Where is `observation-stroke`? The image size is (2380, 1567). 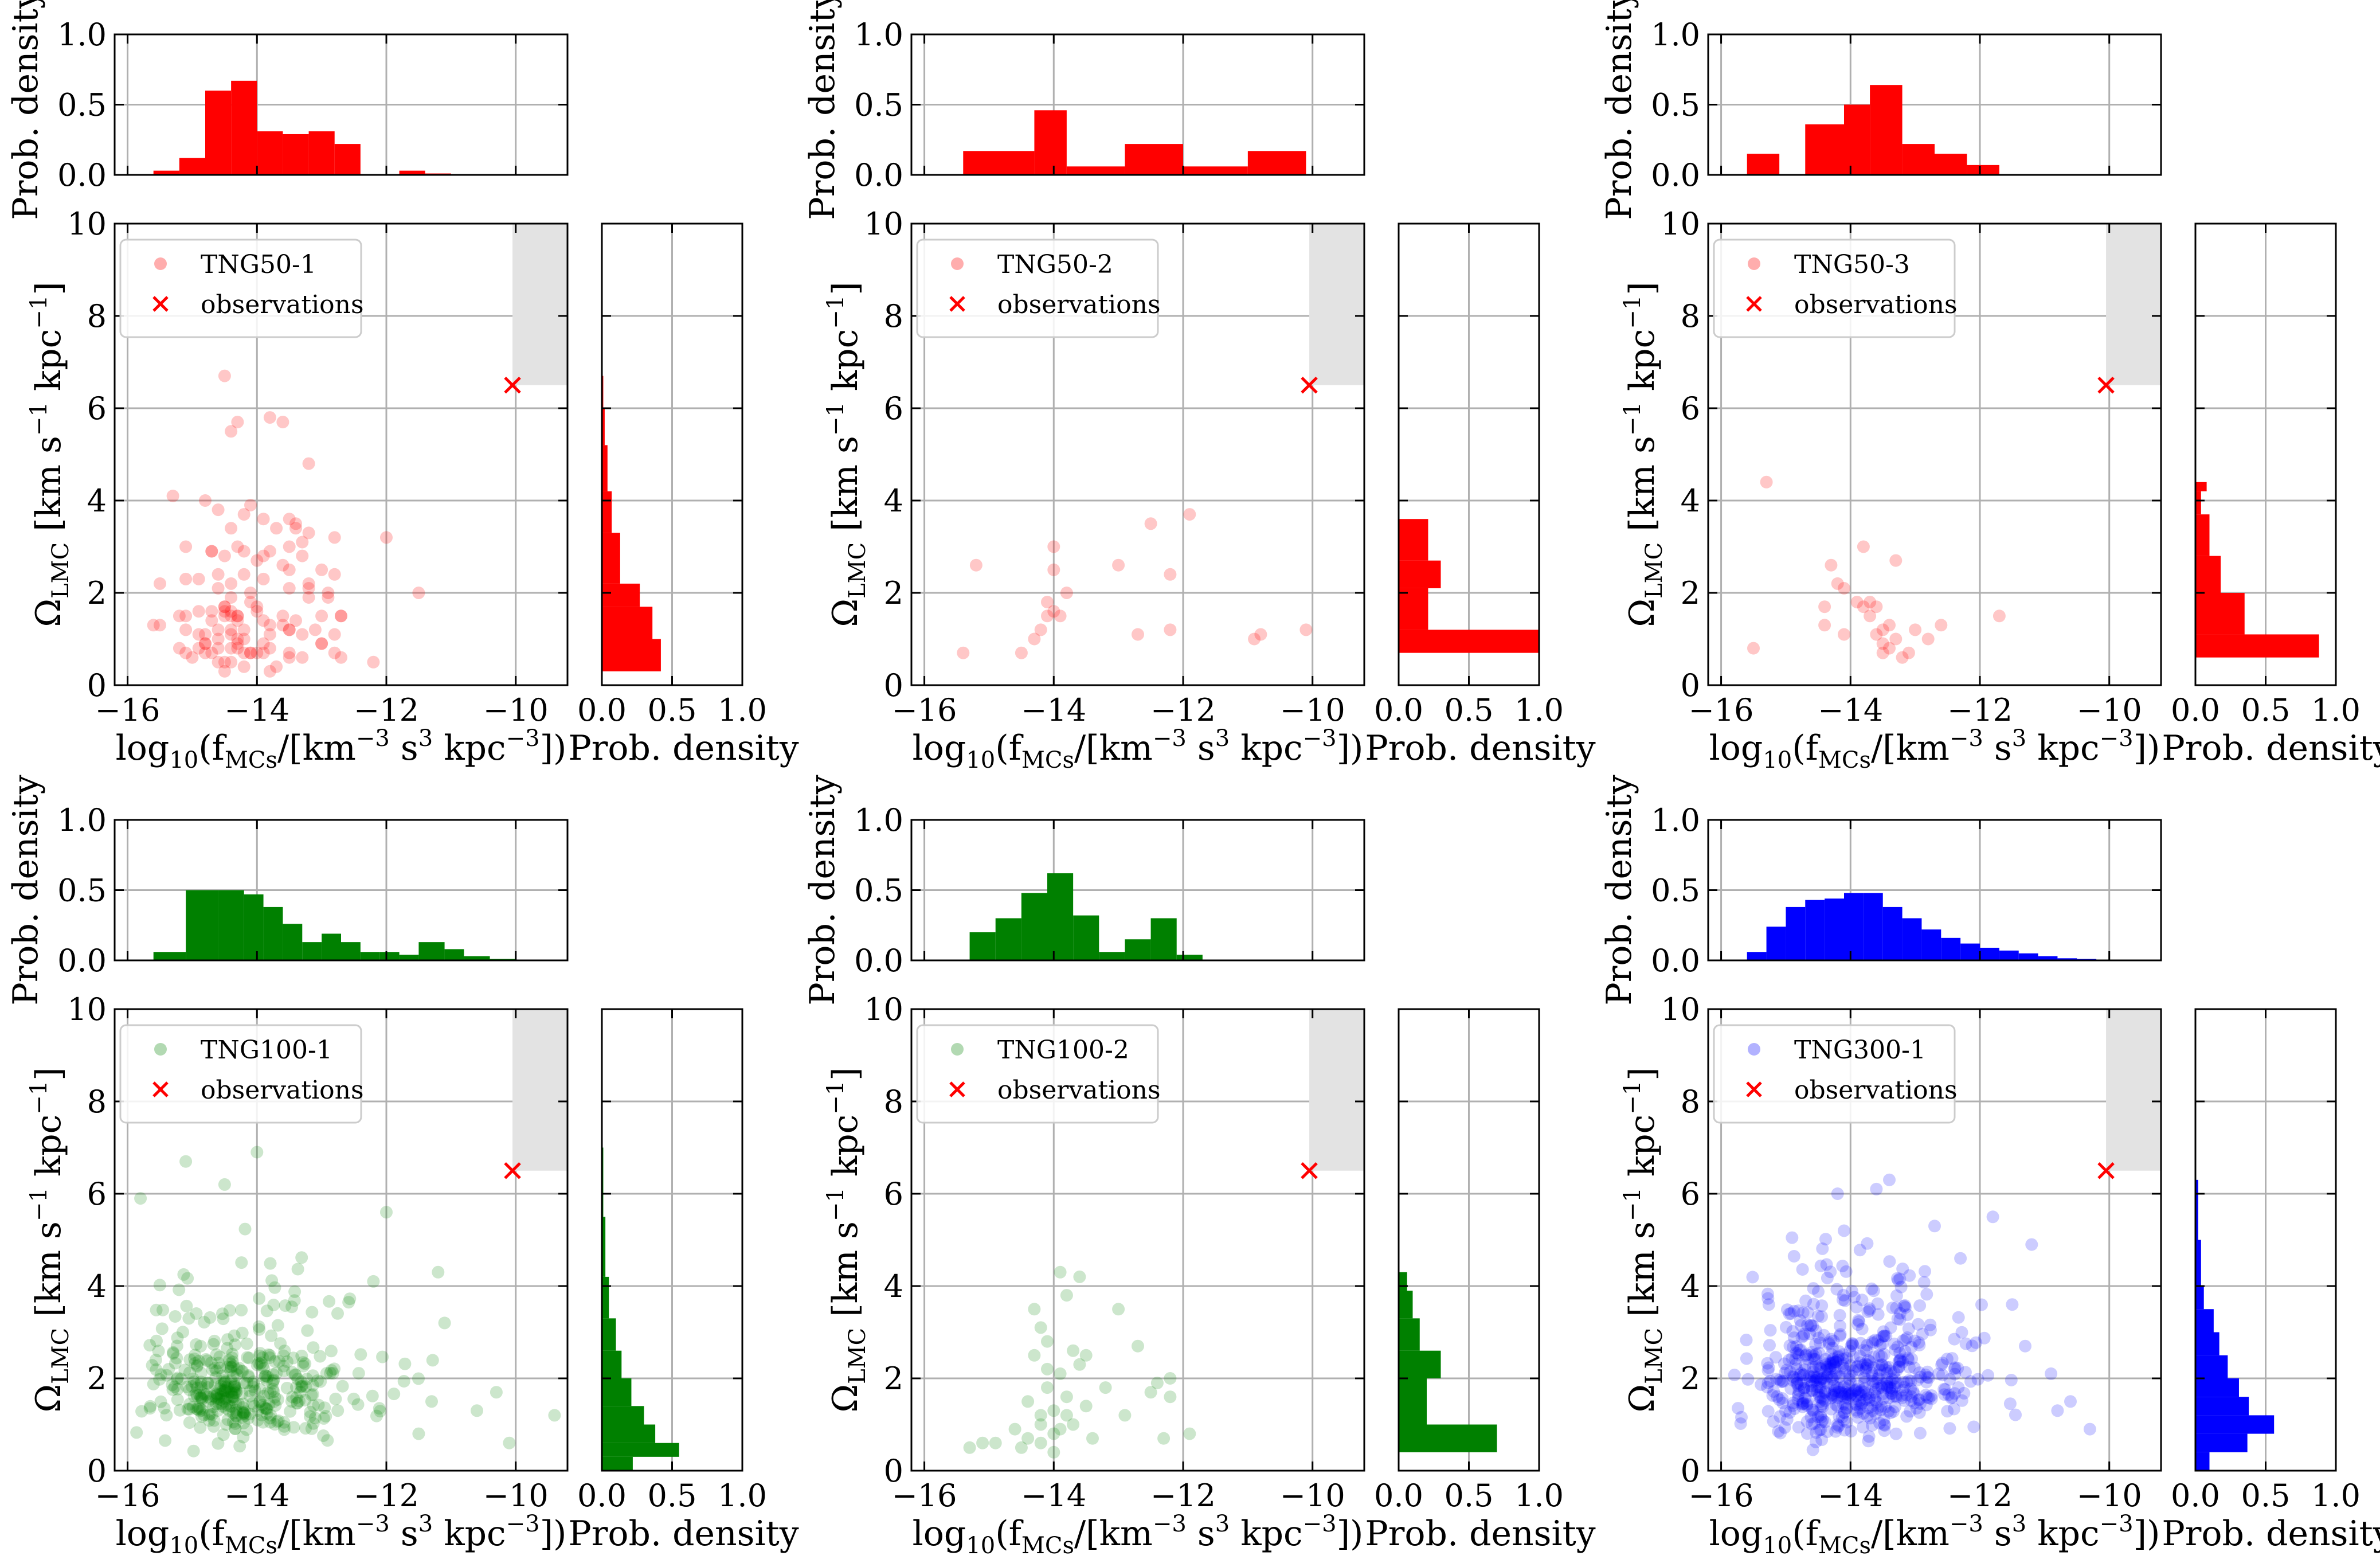
observation-stroke is located at coordinates (512, 1170).